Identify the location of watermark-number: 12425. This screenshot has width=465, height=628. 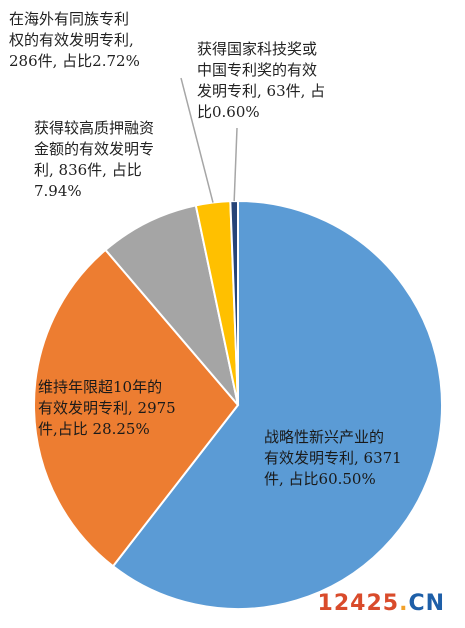
(358, 603).